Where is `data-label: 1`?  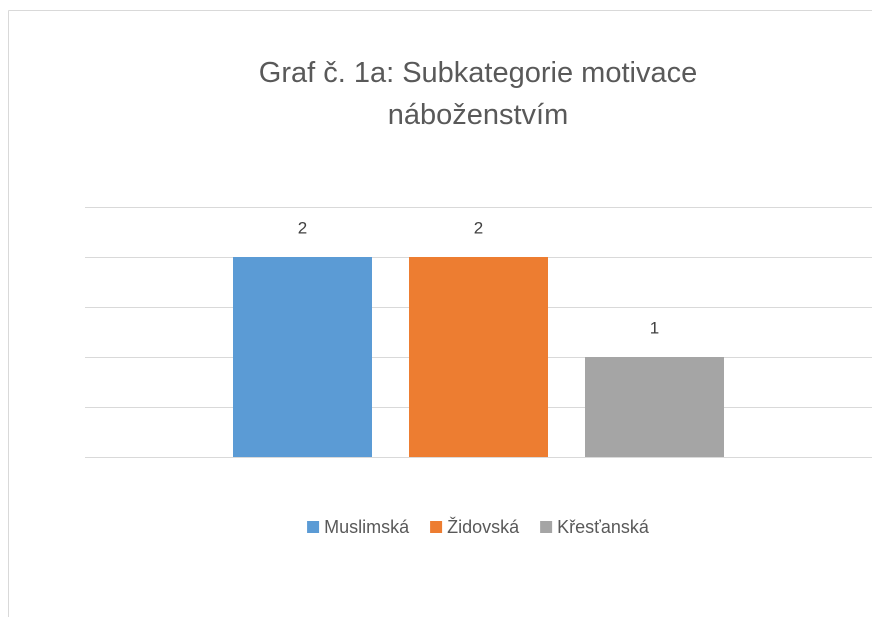
data-label: 1 is located at coordinates (654, 327).